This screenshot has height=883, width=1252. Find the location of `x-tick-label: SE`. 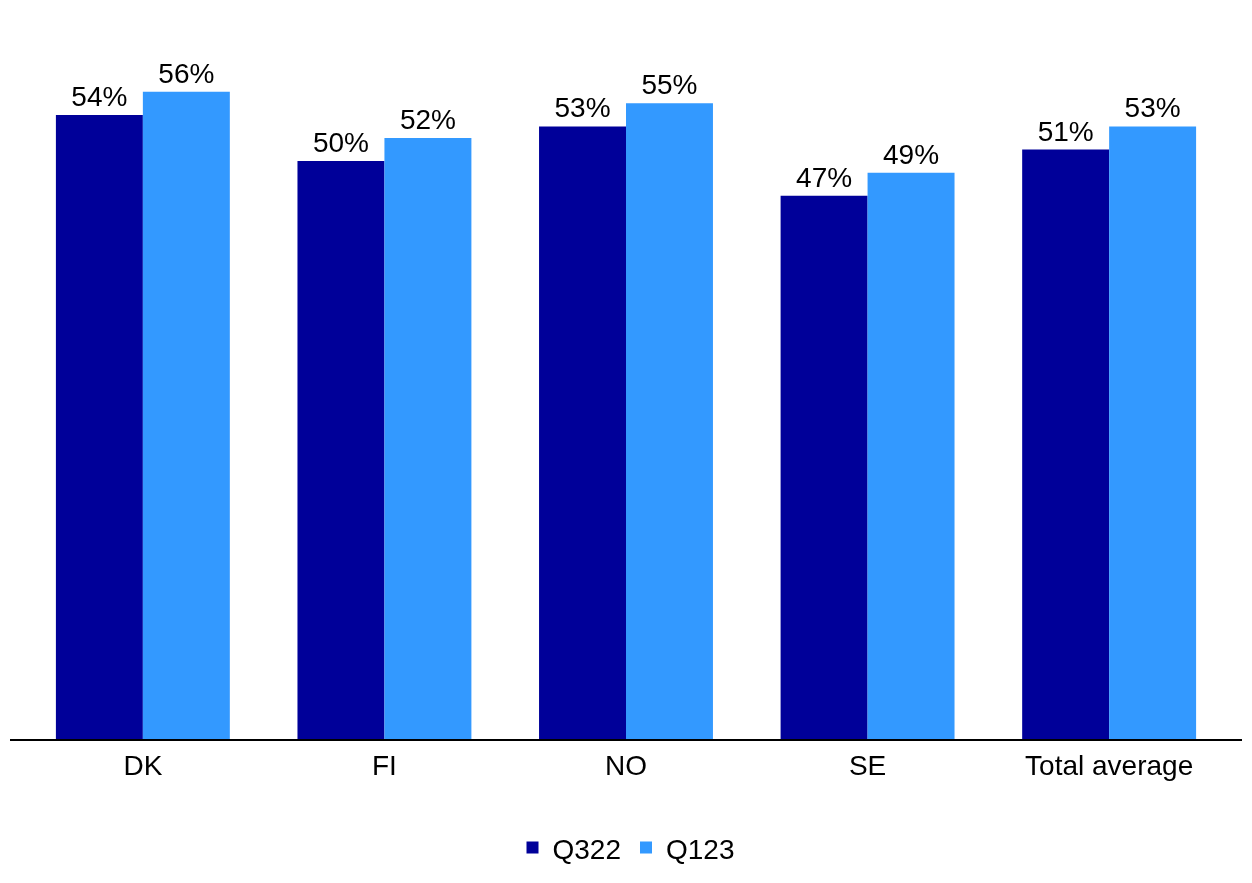

x-tick-label: SE is located at coordinates (867, 765).